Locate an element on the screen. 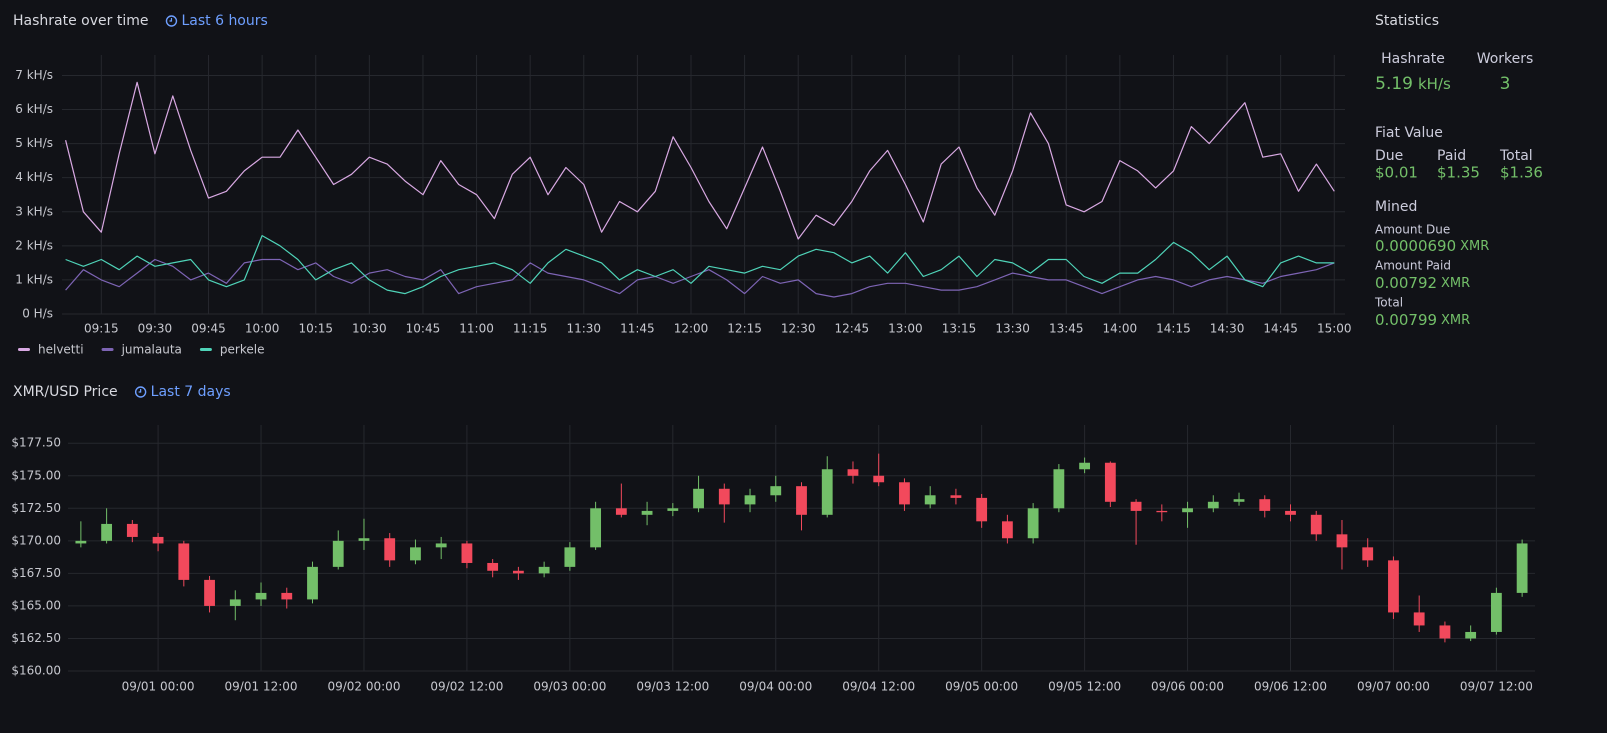 The image size is (1607, 733). y-tick-label: 6 kH/s is located at coordinates (34, 109).